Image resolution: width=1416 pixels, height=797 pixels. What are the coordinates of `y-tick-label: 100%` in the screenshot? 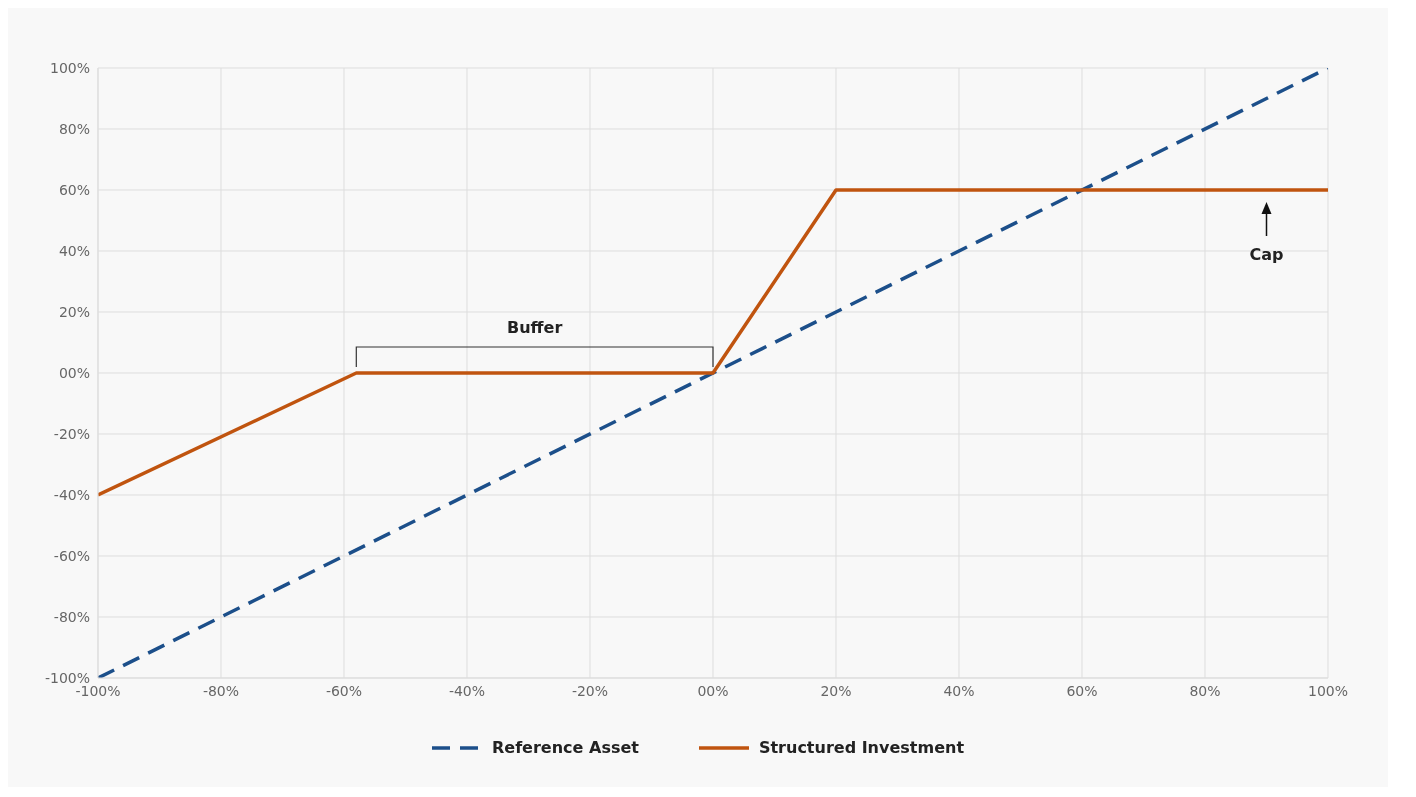 It's located at (69, 67).